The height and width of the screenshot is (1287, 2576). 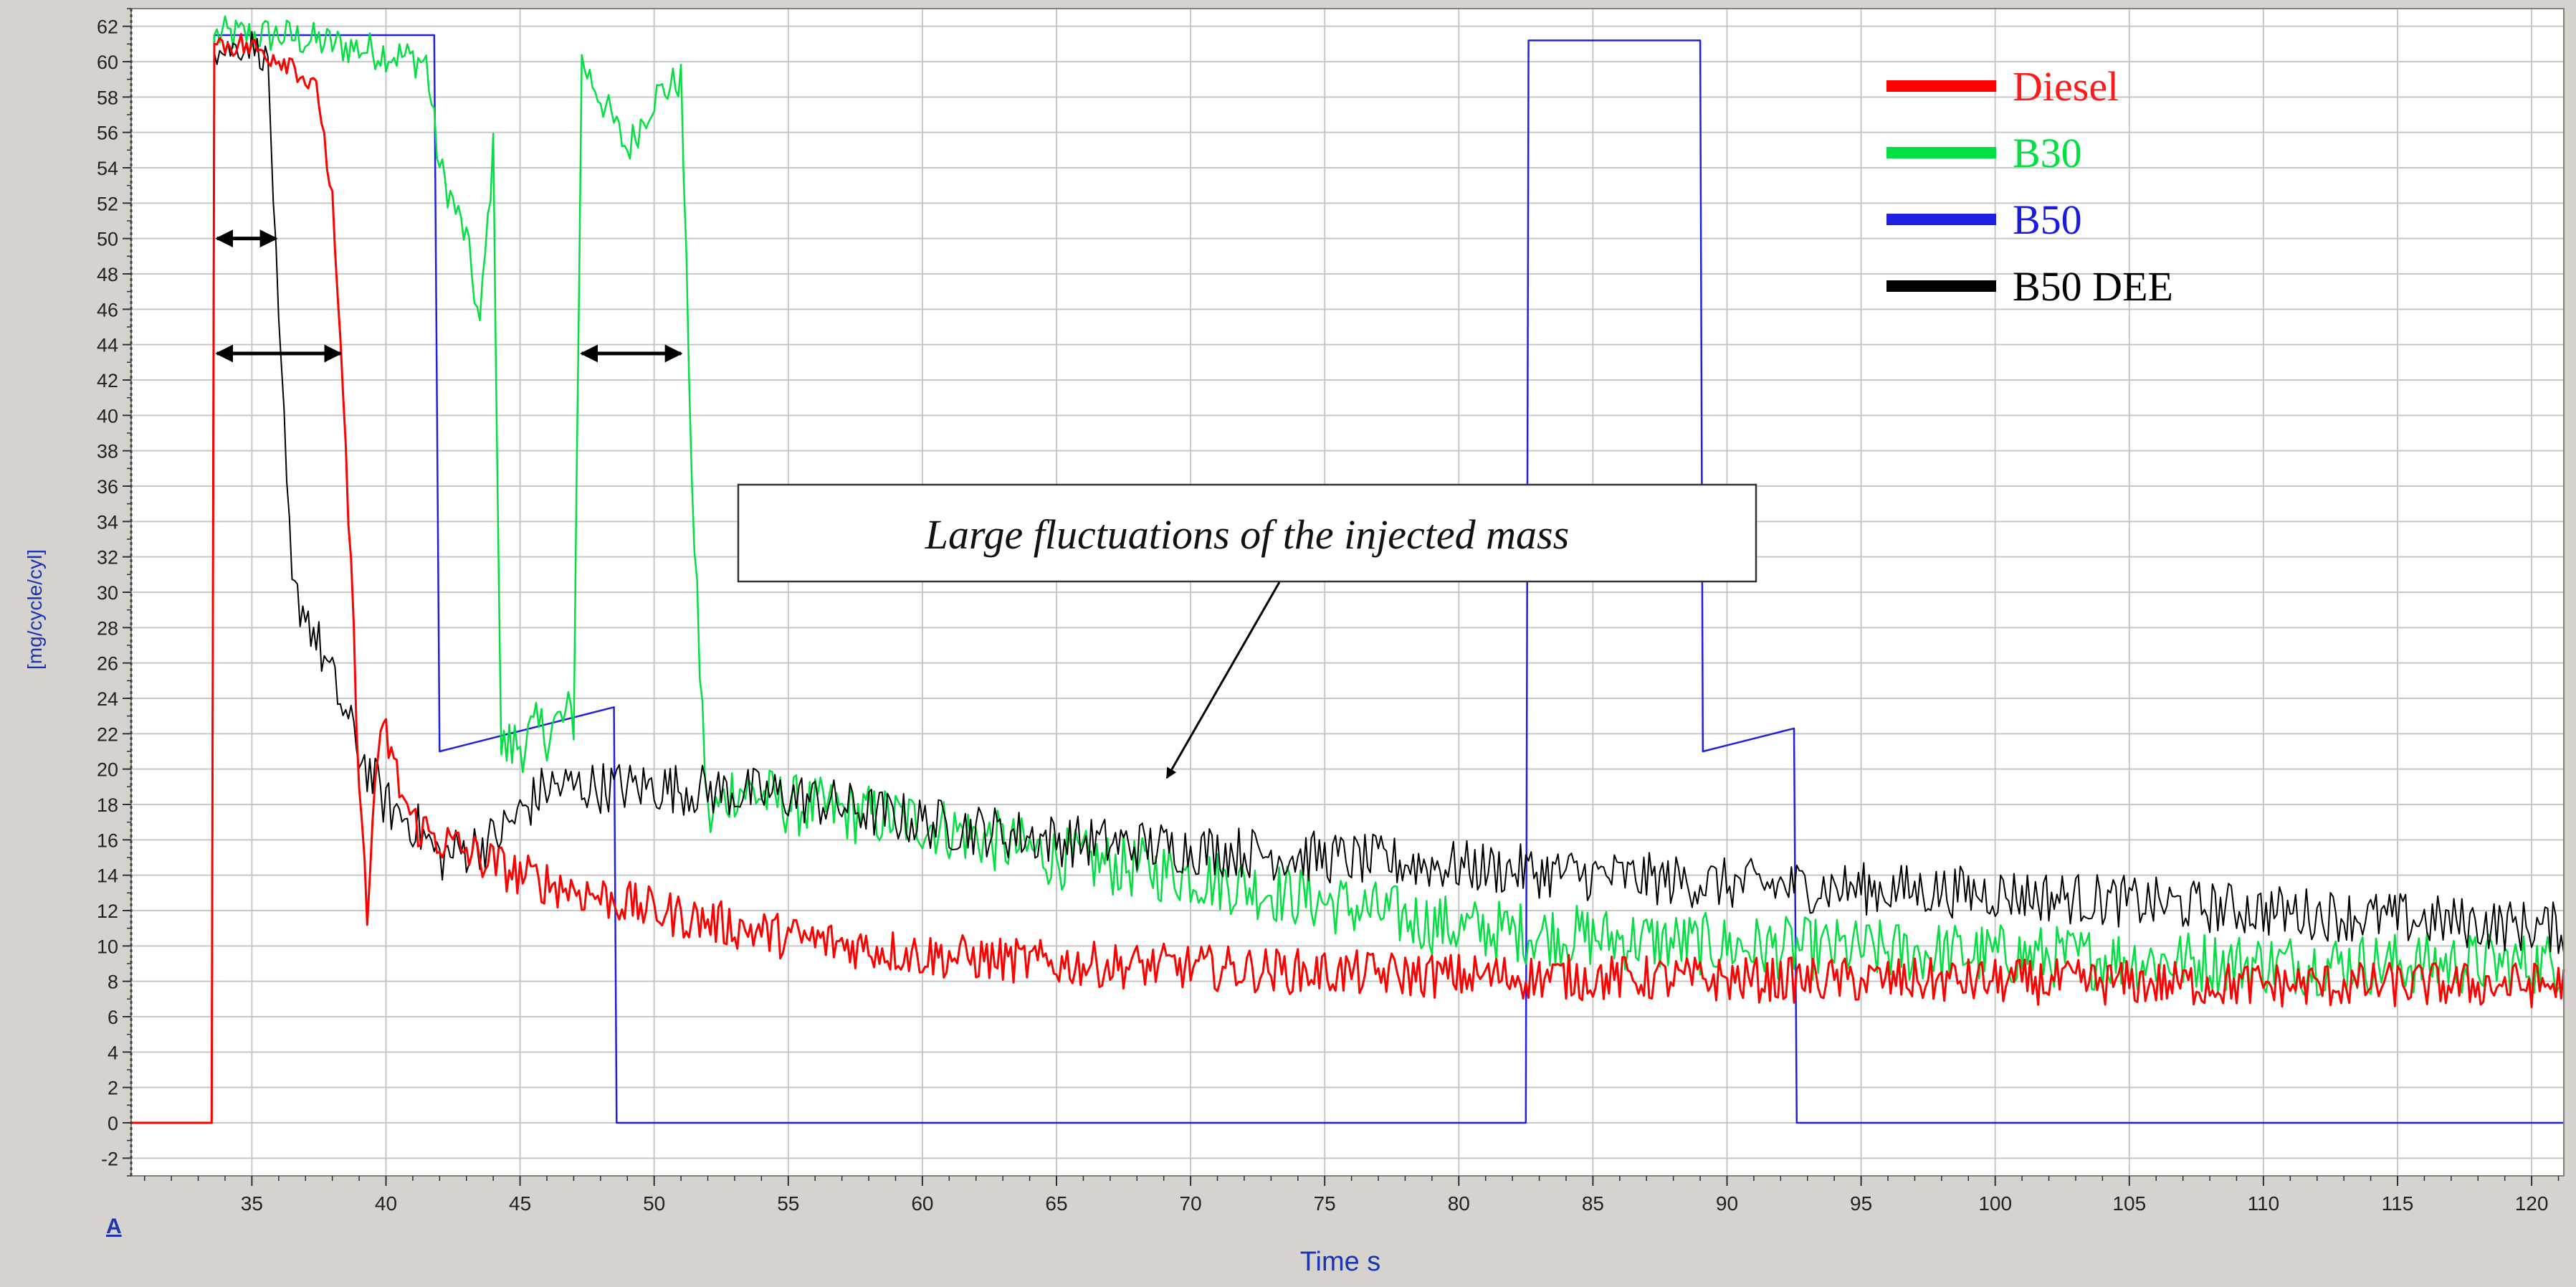 I want to click on y-tick-label: 32, so click(x=107, y=558).